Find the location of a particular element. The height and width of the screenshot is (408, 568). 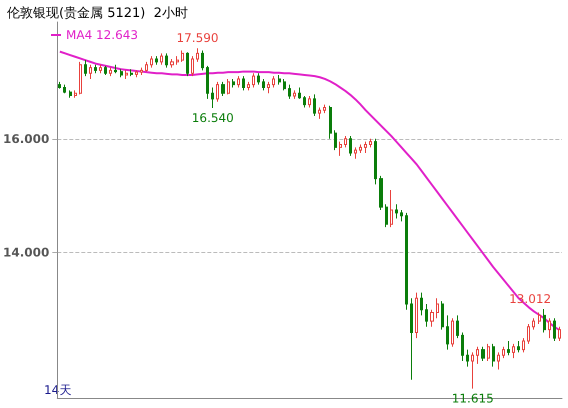

legend-label: MA4 12.643 is located at coordinates (102, 35).